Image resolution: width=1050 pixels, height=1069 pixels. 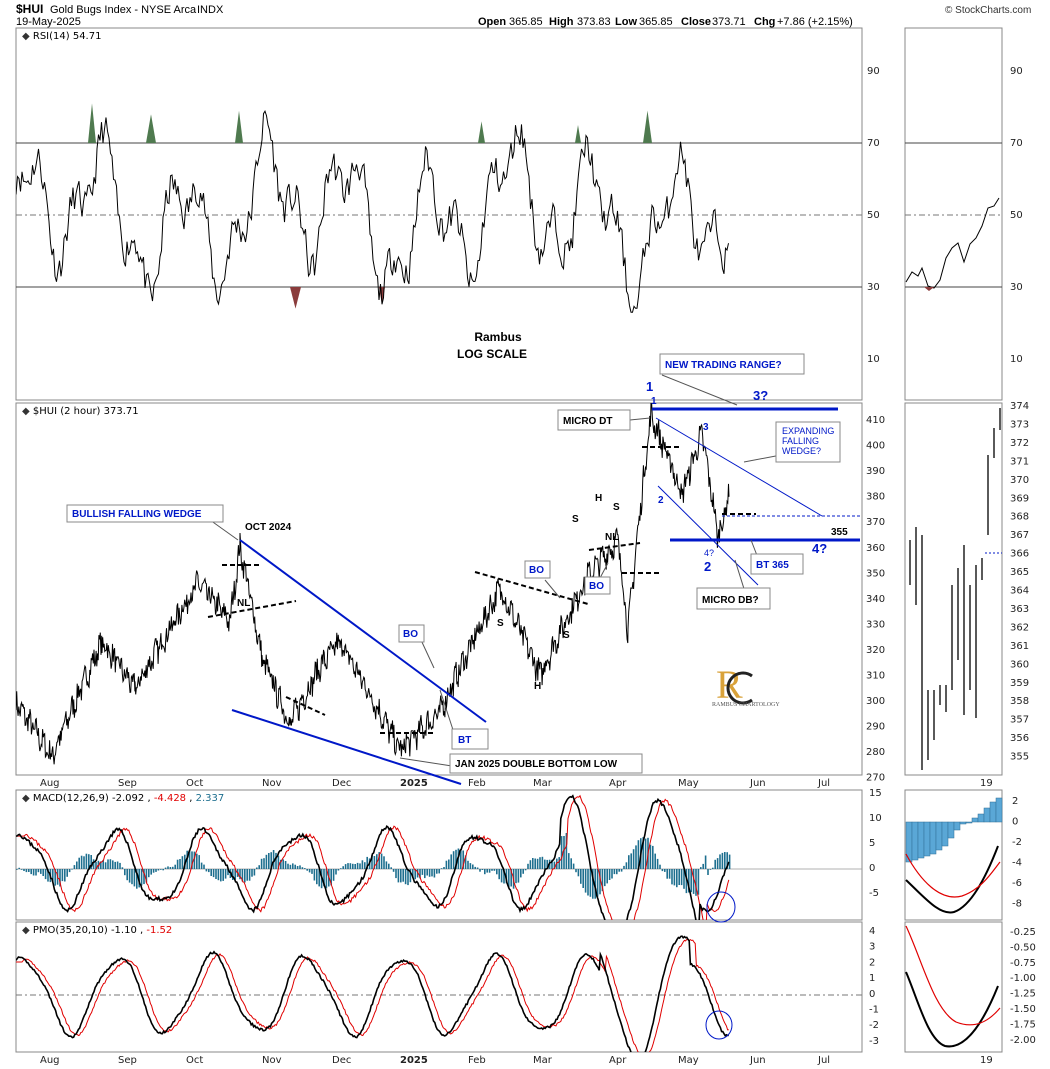 I want to click on rsi-tick-0: 90, so click(x=873, y=71).